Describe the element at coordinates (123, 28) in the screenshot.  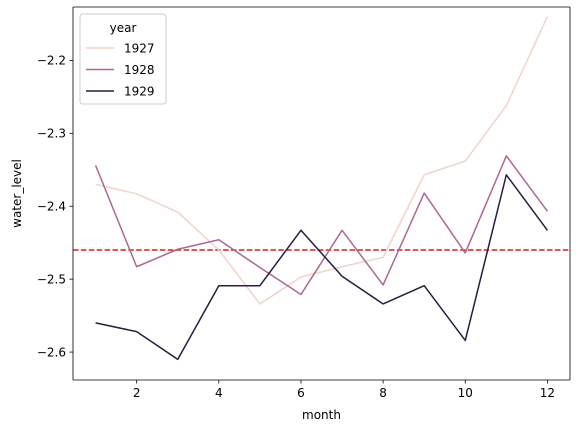
I see `legend-title: year` at that location.